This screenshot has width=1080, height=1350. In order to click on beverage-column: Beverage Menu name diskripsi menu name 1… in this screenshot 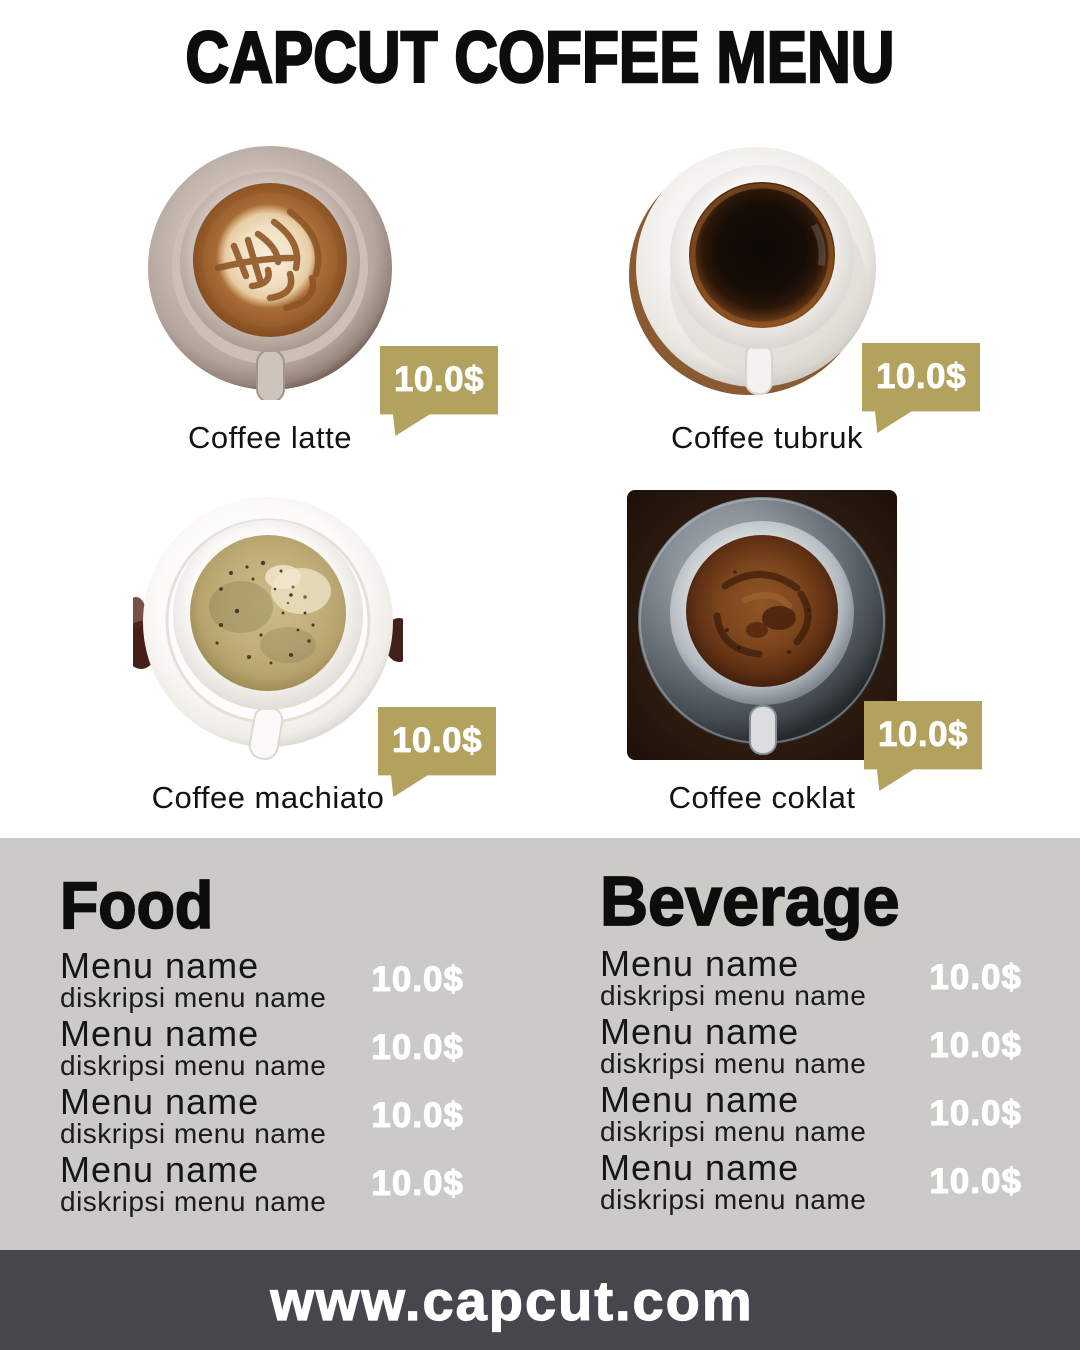, I will do `click(811, 1038)`.